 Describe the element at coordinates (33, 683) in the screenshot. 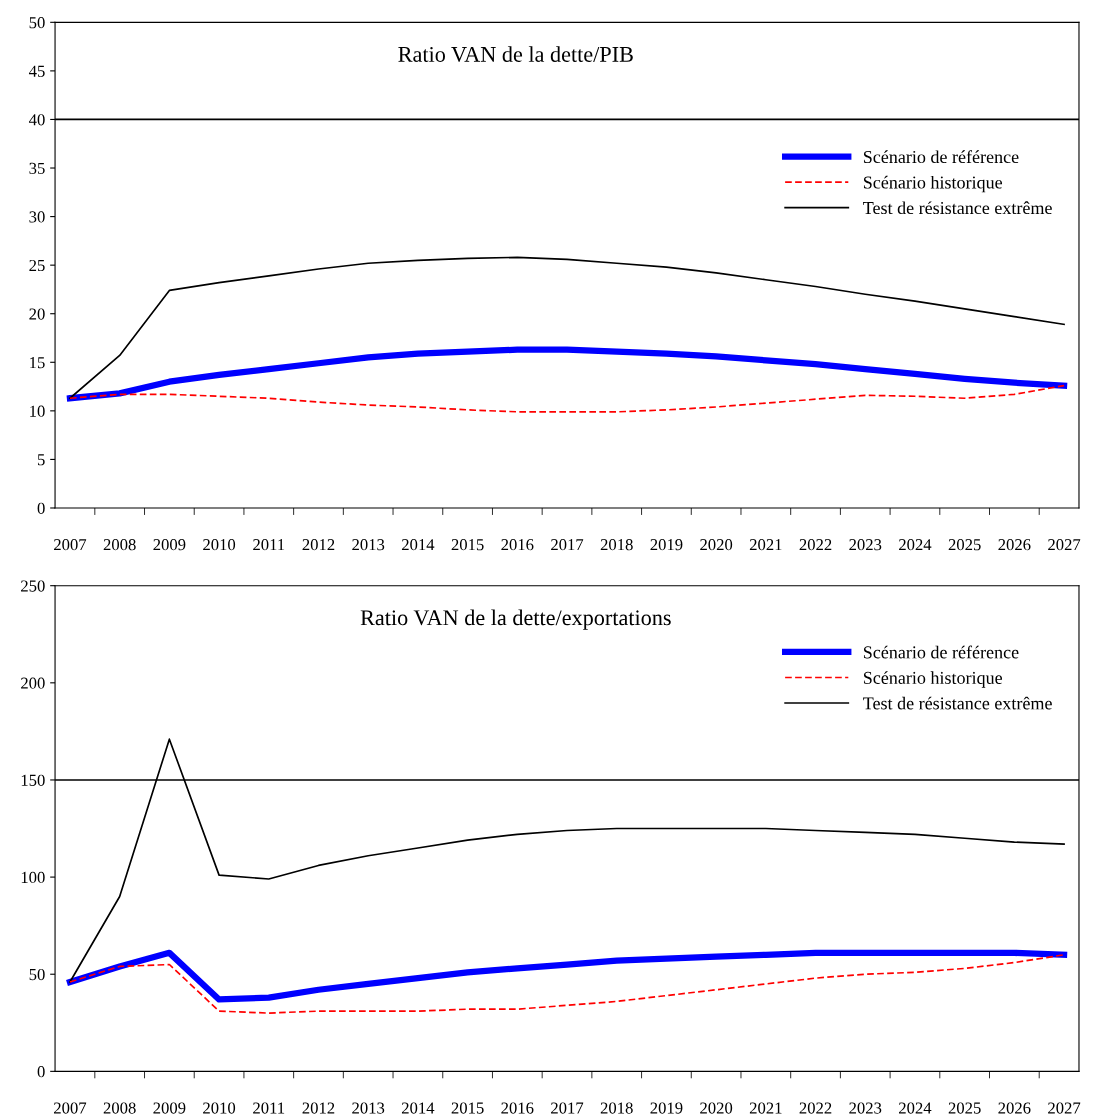

I see `y-tick-label: 200` at that location.